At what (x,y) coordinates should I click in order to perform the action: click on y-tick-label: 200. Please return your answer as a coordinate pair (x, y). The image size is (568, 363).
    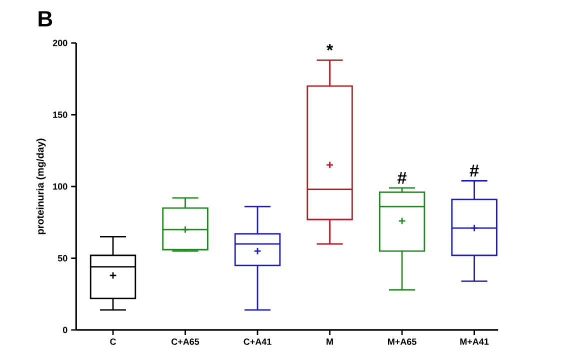
    Looking at the image, I should click on (60, 43).